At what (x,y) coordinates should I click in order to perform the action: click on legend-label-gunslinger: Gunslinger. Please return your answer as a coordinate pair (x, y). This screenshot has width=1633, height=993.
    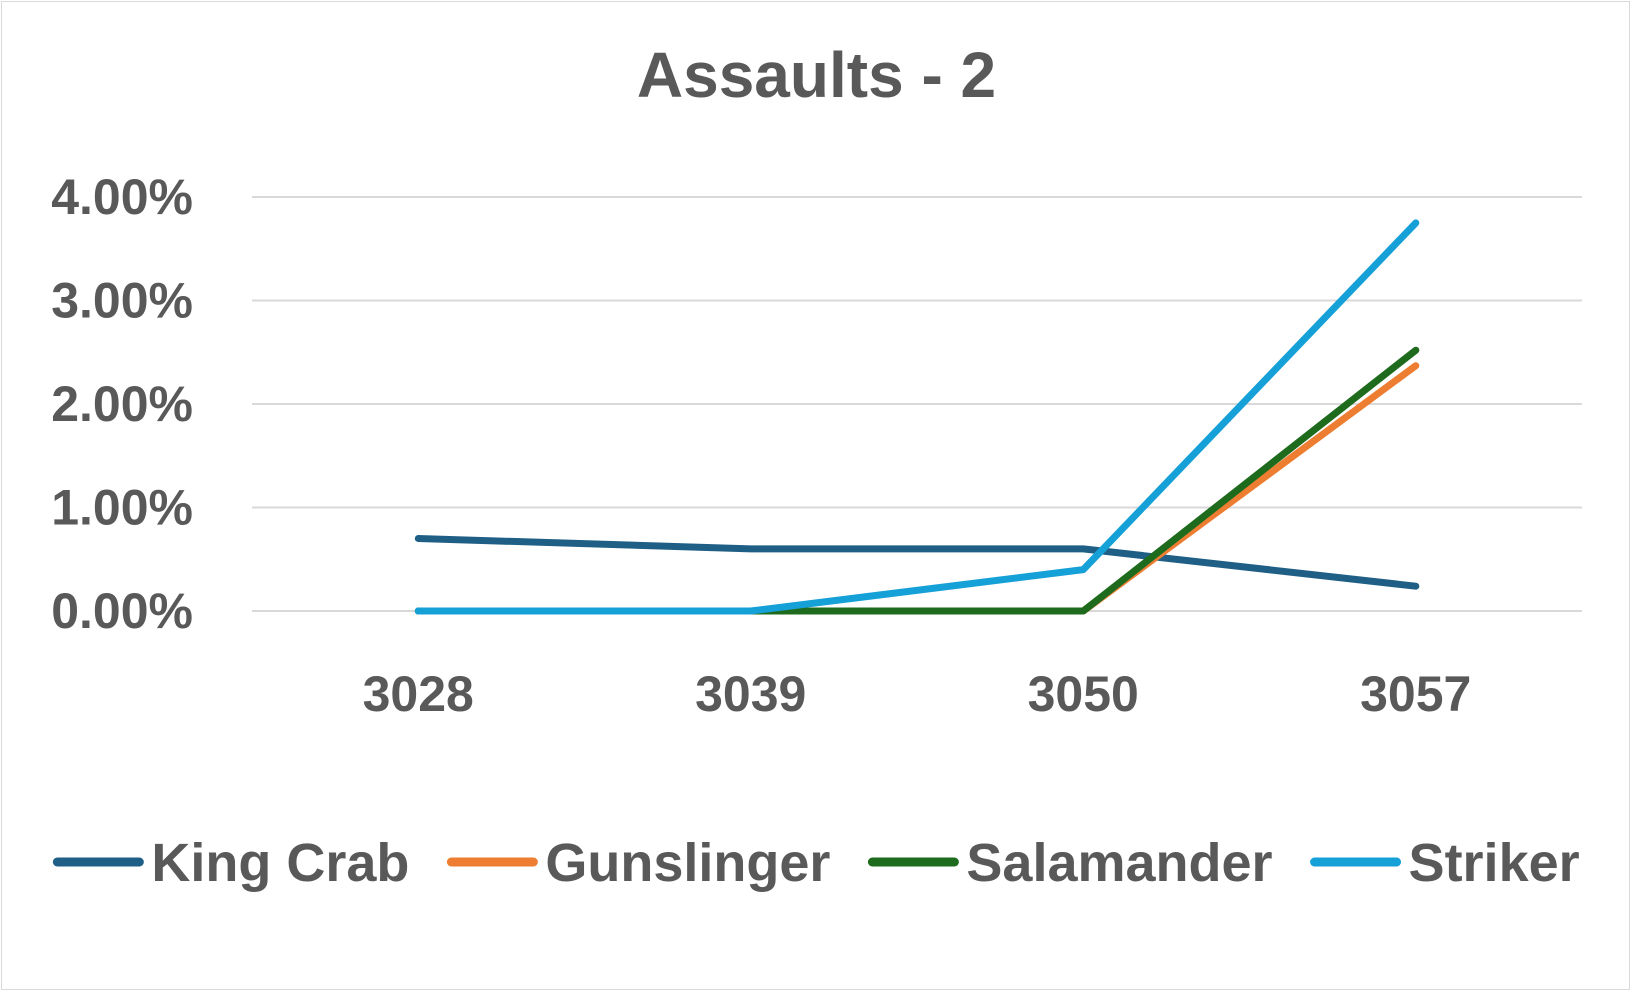
    Looking at the image, I should click on (687, 863).